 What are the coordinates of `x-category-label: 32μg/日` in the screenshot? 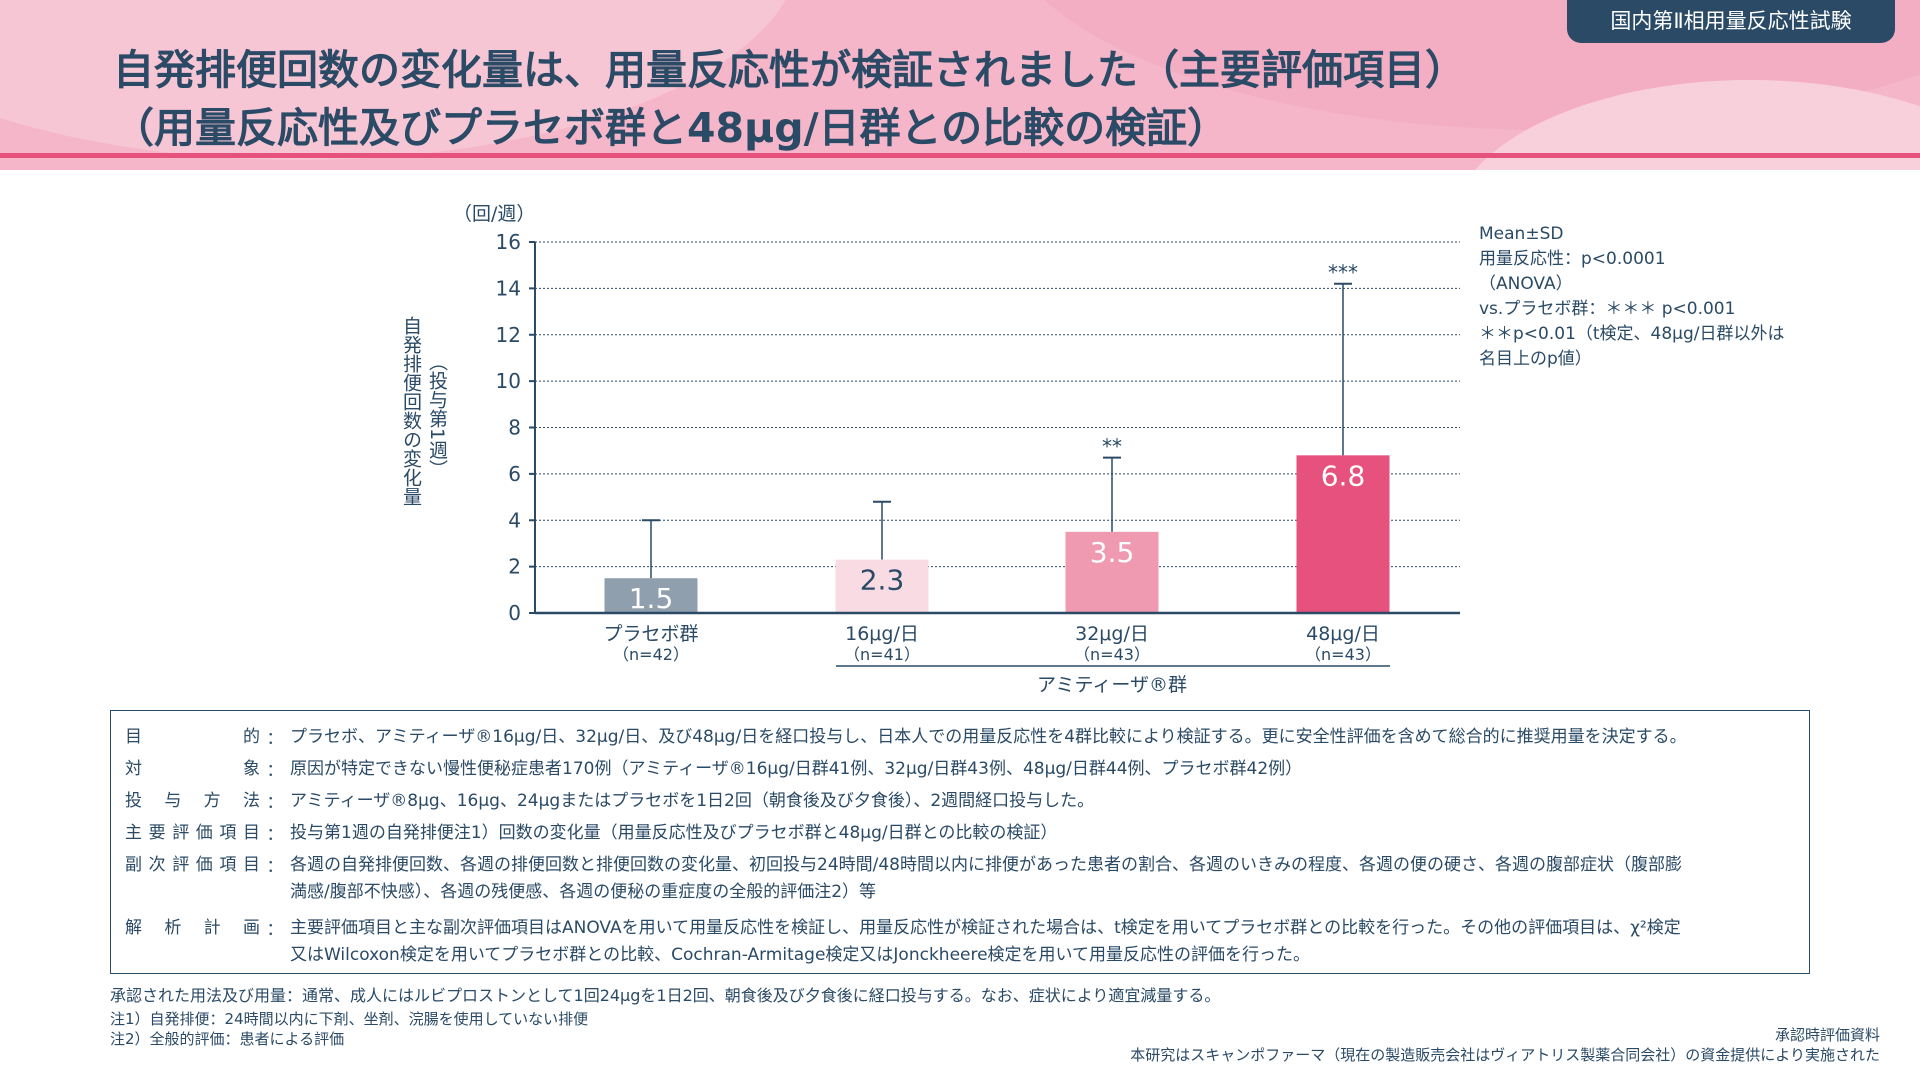 It's located at (1112, 634).